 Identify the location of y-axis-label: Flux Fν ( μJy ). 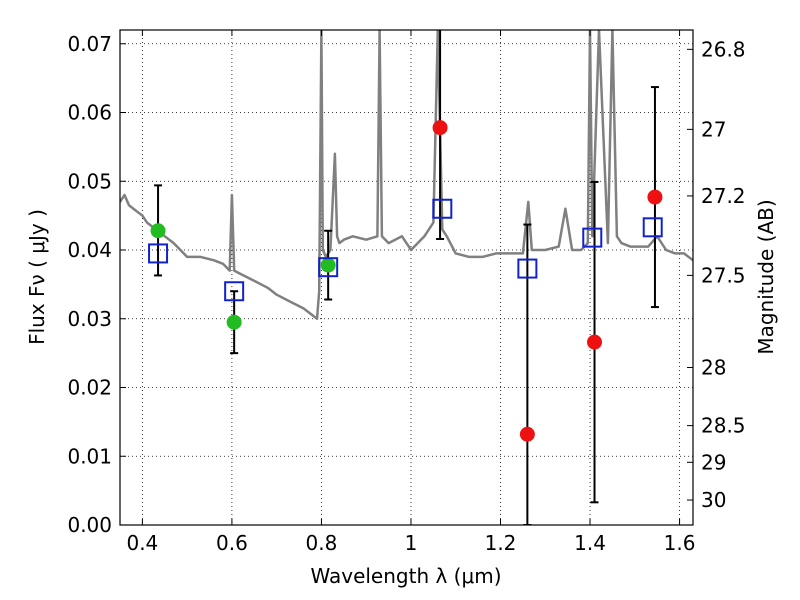
(37, 277).